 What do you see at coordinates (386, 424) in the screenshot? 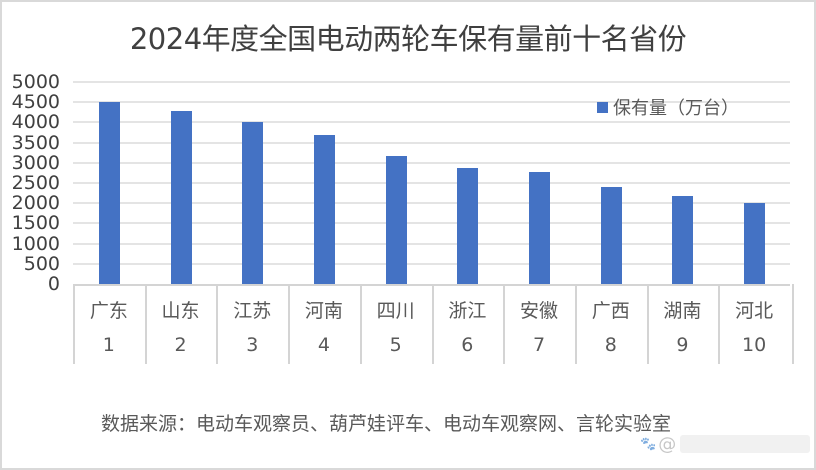
I see `data-source-note: 数据来源：电动车观察员、葫芦娃评车、电动车观察网、言轮实验室` at bounding box center [386, 424].